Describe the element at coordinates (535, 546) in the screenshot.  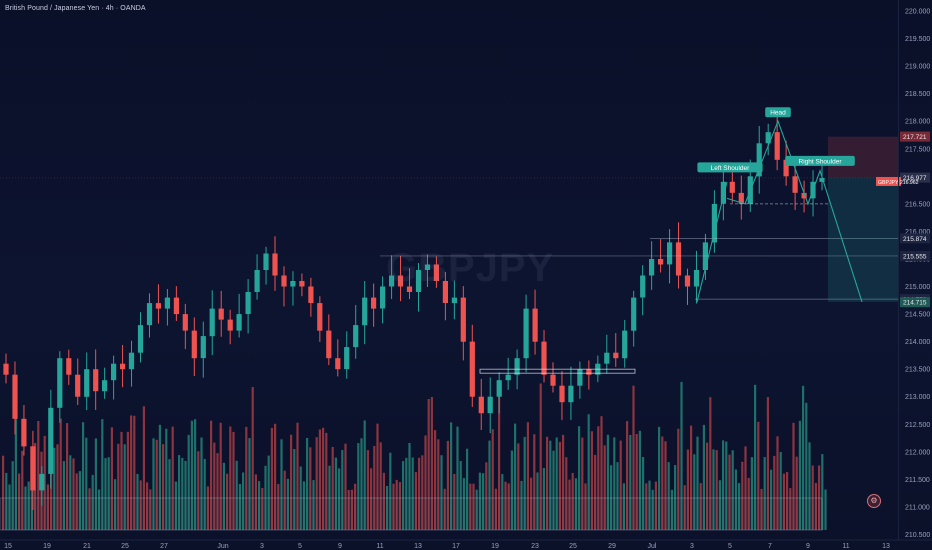
I see `x-tick-label: 23` at that location.